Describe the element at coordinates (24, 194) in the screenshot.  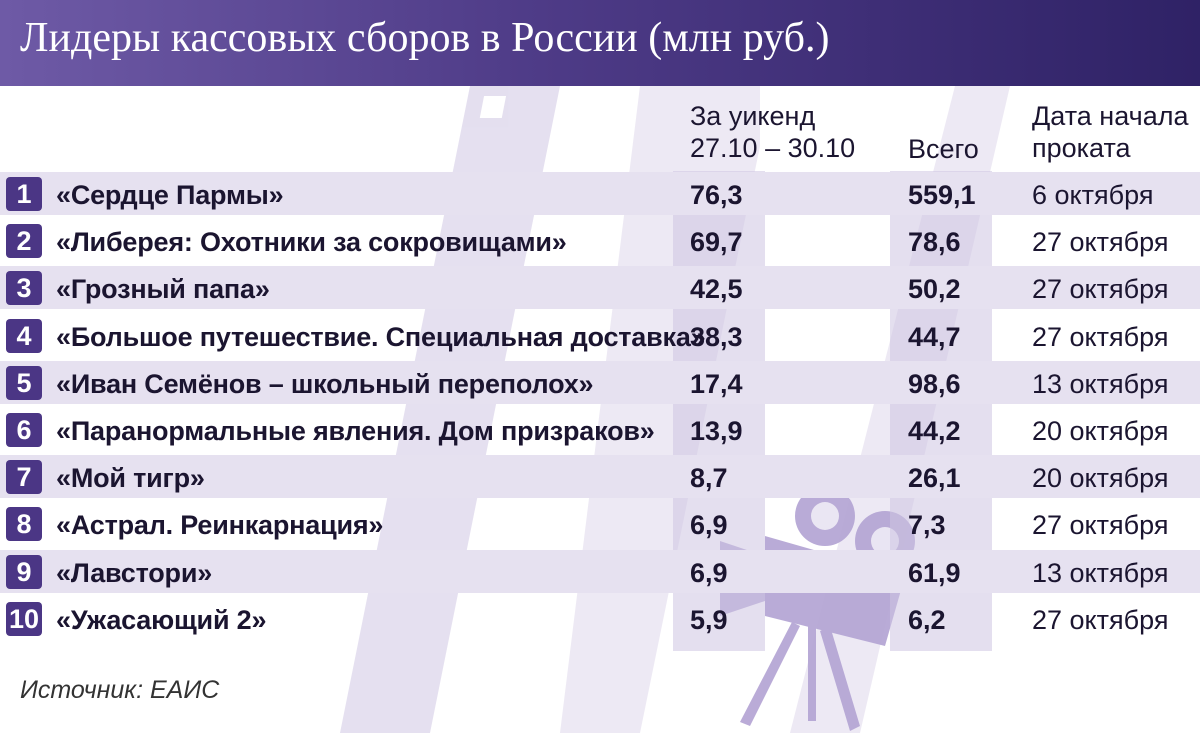
I see `rank-badge: 1` at that location.